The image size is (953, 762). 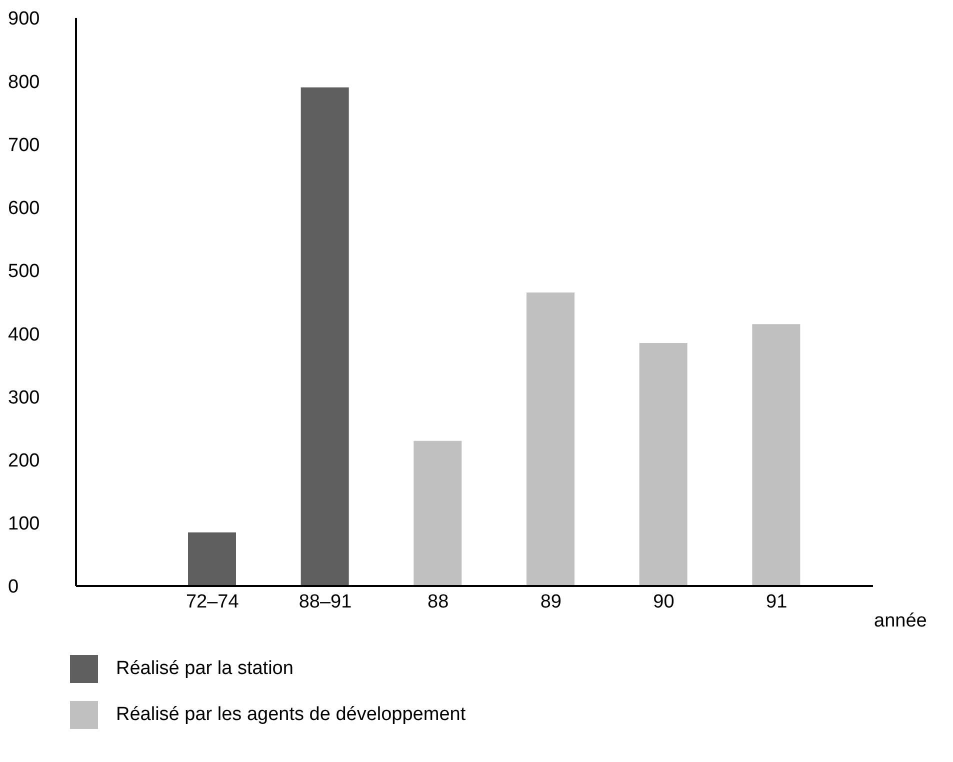 I want to click on y-tick-label: 100, so click(x=24, y=524).